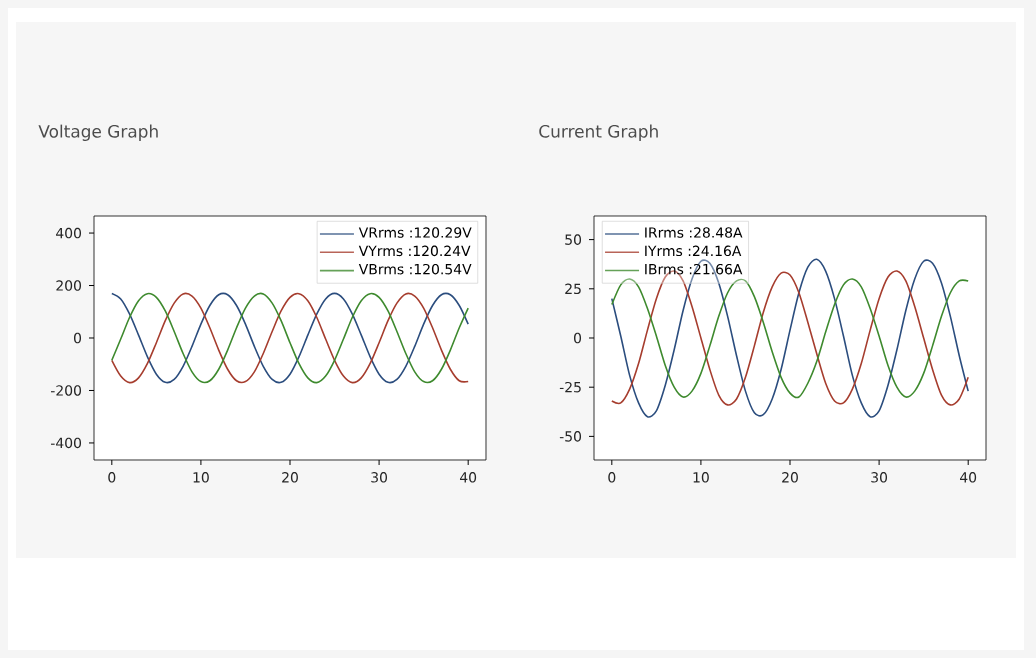 The height and width of the screenshot is (658, 1036). Describe the element at coordinates (598, 133) in the screenshot. I see `chart-title: Current Graph` at that location.